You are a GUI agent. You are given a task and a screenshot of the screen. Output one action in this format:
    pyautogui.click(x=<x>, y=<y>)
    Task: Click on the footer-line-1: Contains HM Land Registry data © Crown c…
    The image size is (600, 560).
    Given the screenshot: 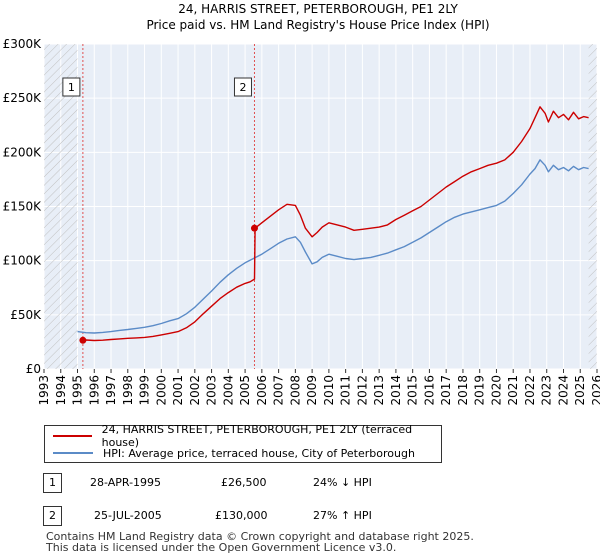 What is the action you would take?
    pyautogui.click(x=260, y=536)
    